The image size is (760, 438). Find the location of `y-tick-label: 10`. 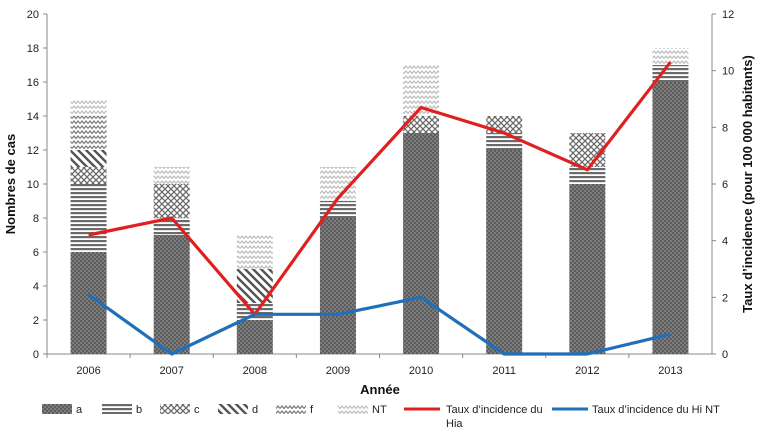

y-tick-label: 10 is located at coordinates (33, 185).